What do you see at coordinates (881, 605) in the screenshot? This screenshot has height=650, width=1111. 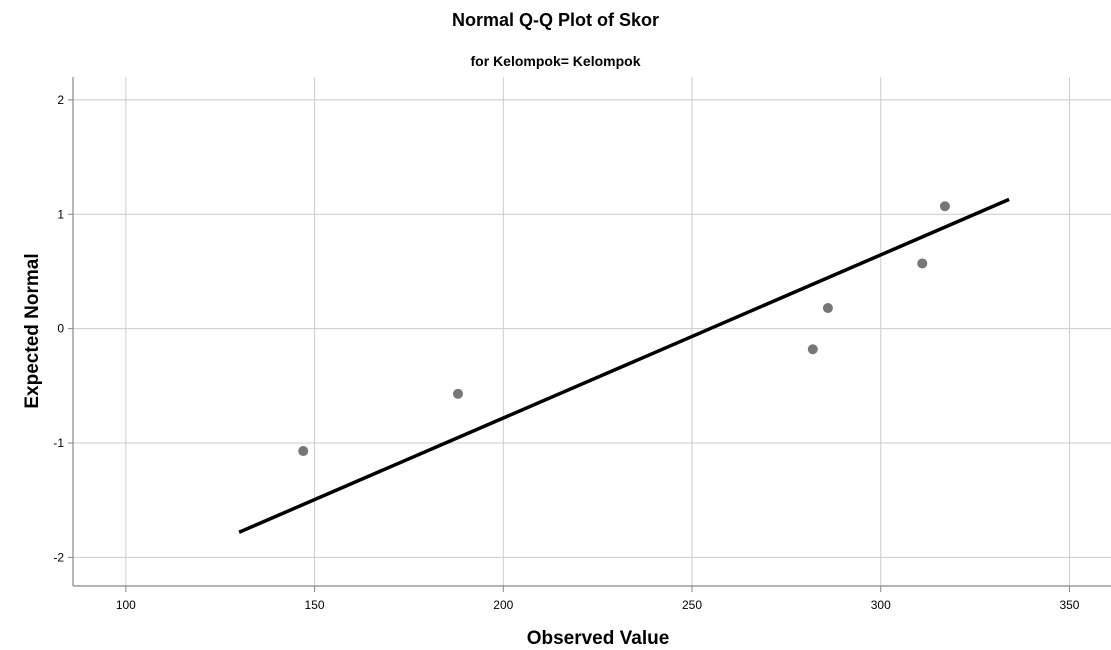 I see `x-tick-label: 300` at bounding box center [881, 605].